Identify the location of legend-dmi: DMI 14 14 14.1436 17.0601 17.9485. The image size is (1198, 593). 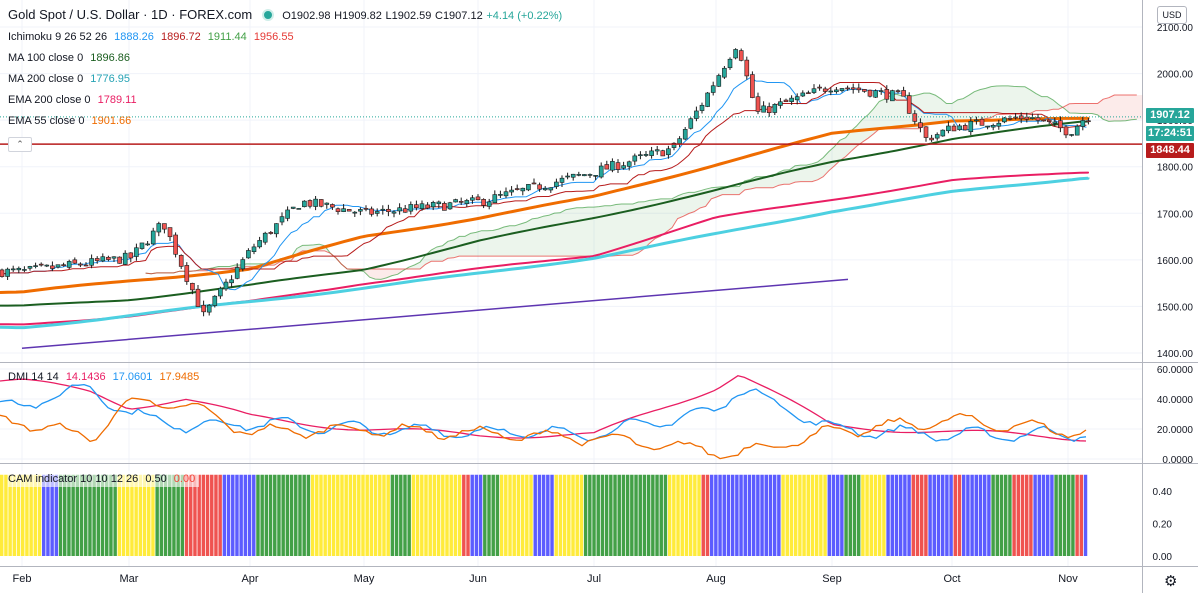
(105, 377).